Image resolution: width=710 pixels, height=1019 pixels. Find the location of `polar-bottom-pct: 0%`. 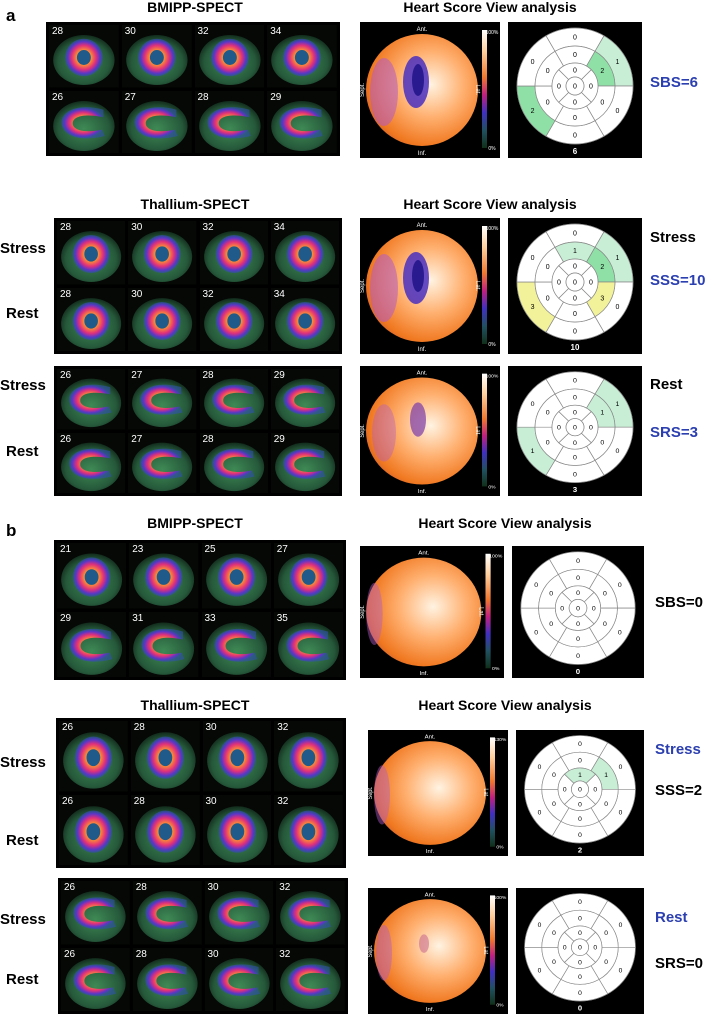

polar-bottom-pct: 0% is located at coordinates (500, 1006).